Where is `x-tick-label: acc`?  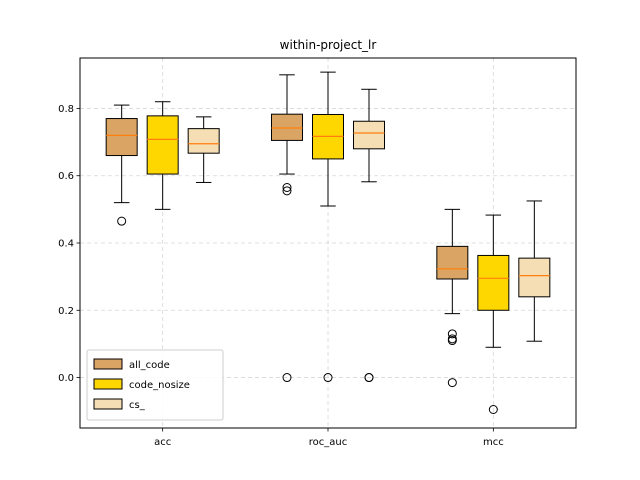
x-tick-label: acc is located at coordinates (162, 442).